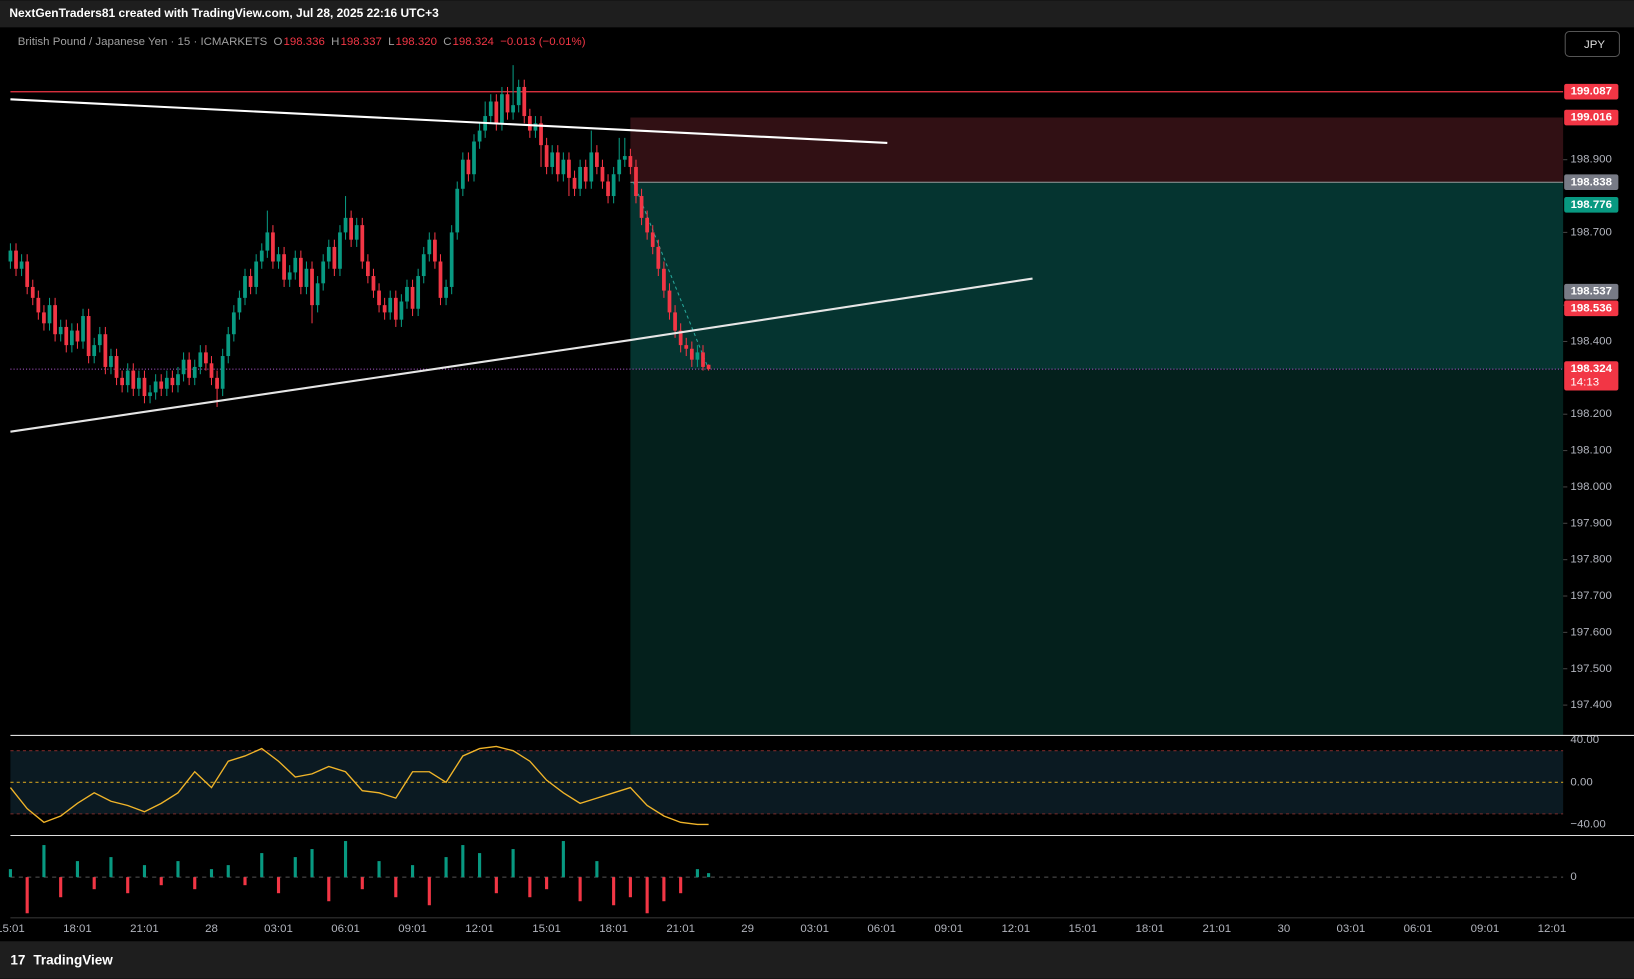  I want to click on y-tick-label: 198.400, so click(1590, 342).